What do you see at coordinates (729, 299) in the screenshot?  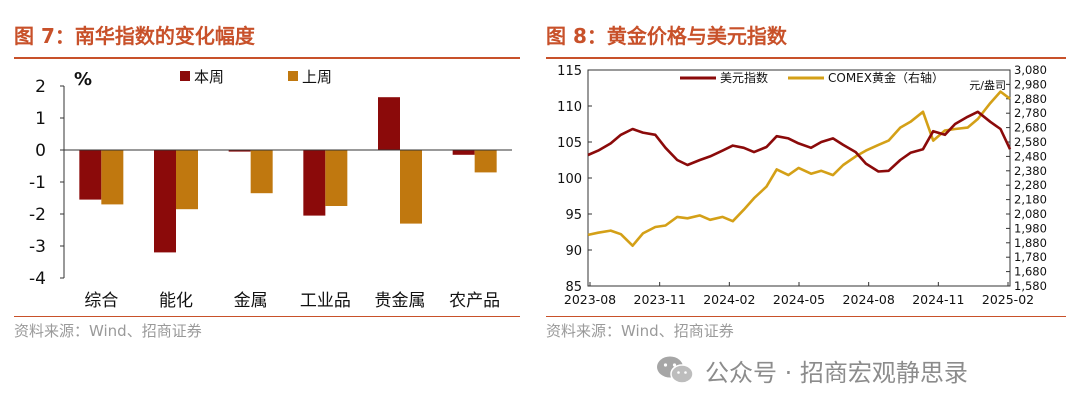 I see `right-x-tick-label: 2024-02` at bounding box center [729, 299].